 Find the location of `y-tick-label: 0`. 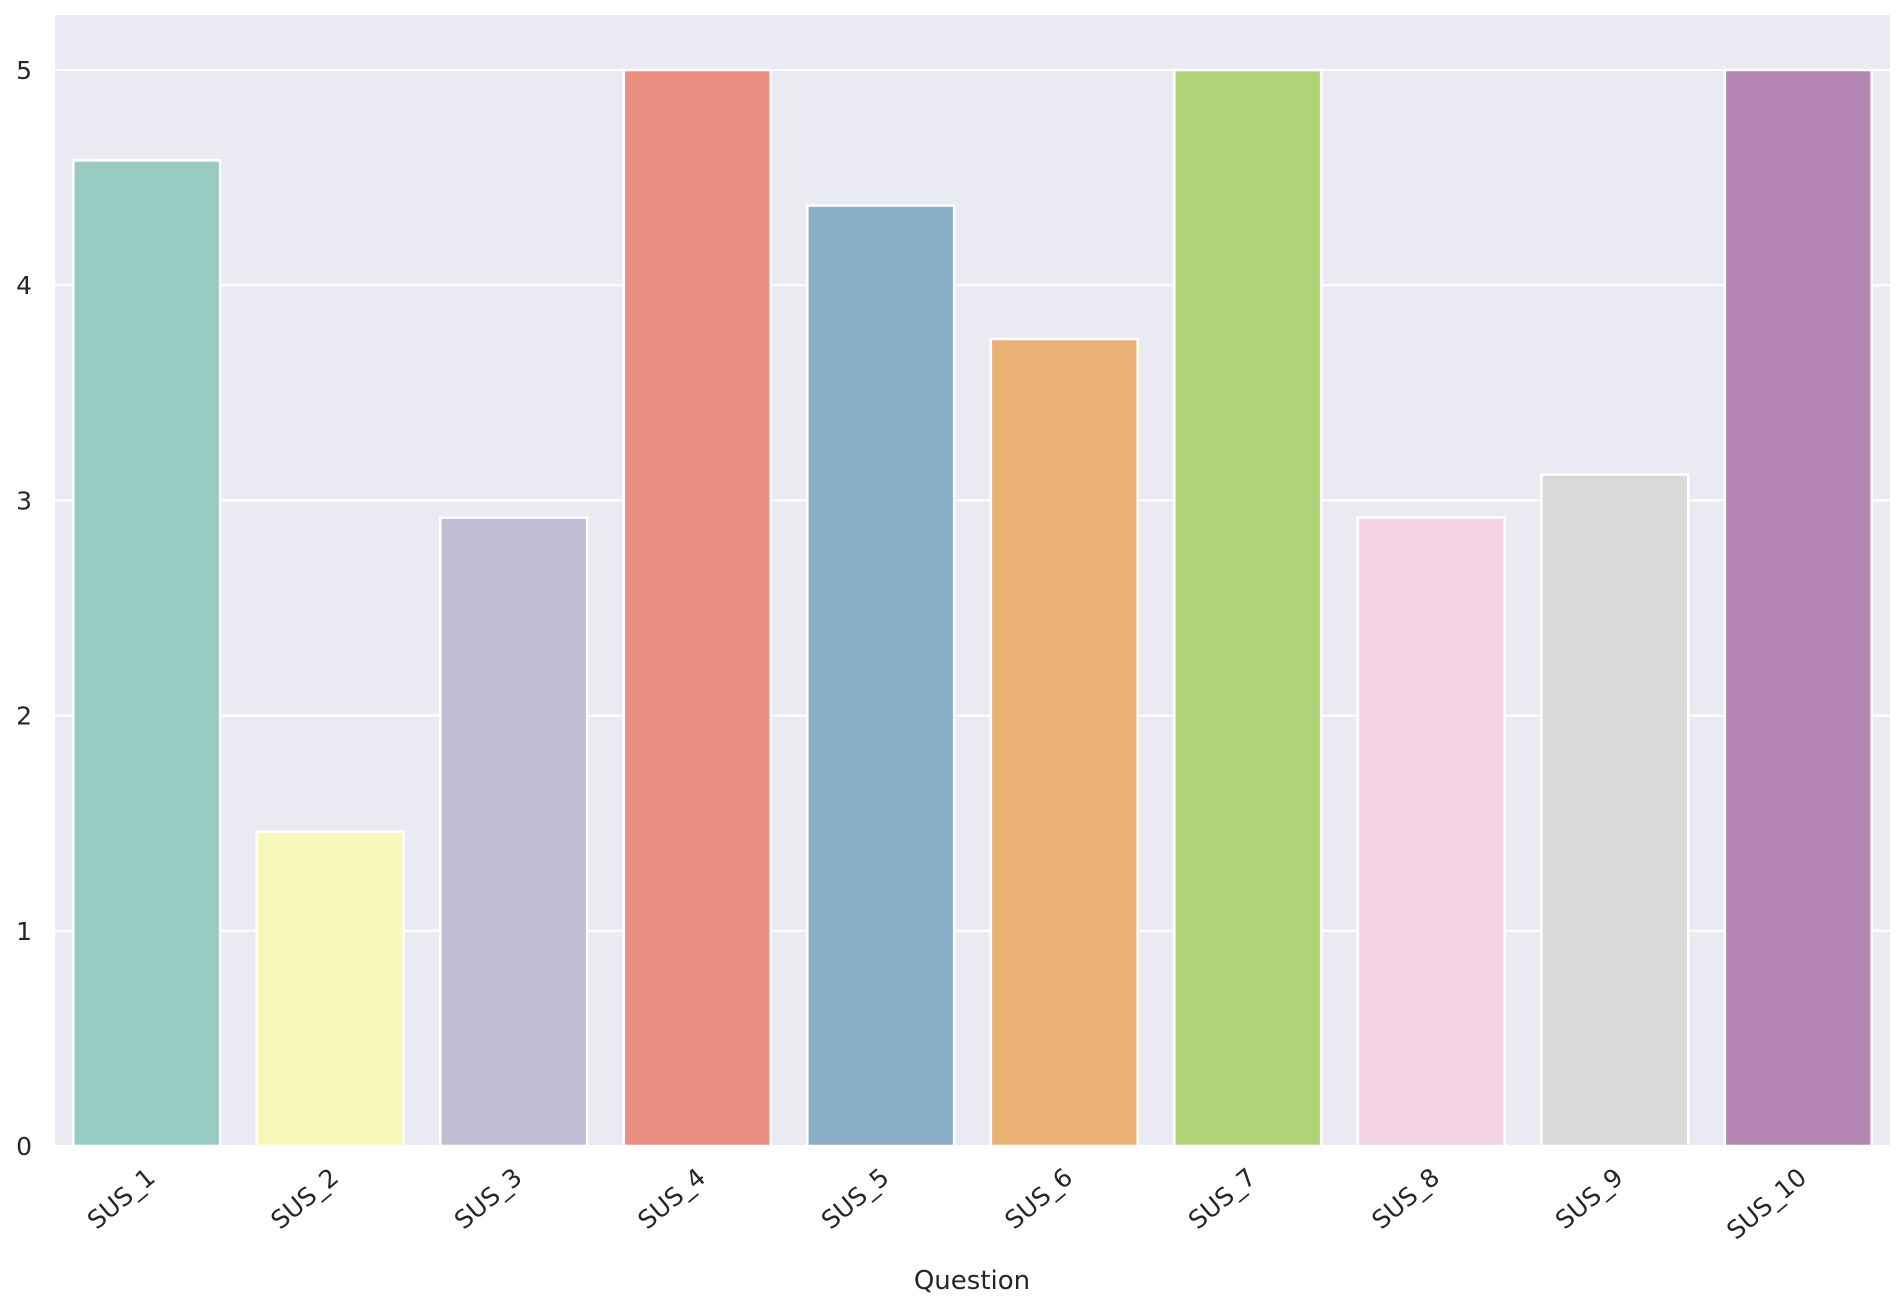

y-tick-label: 0 is located at coordinates (24, 1146).